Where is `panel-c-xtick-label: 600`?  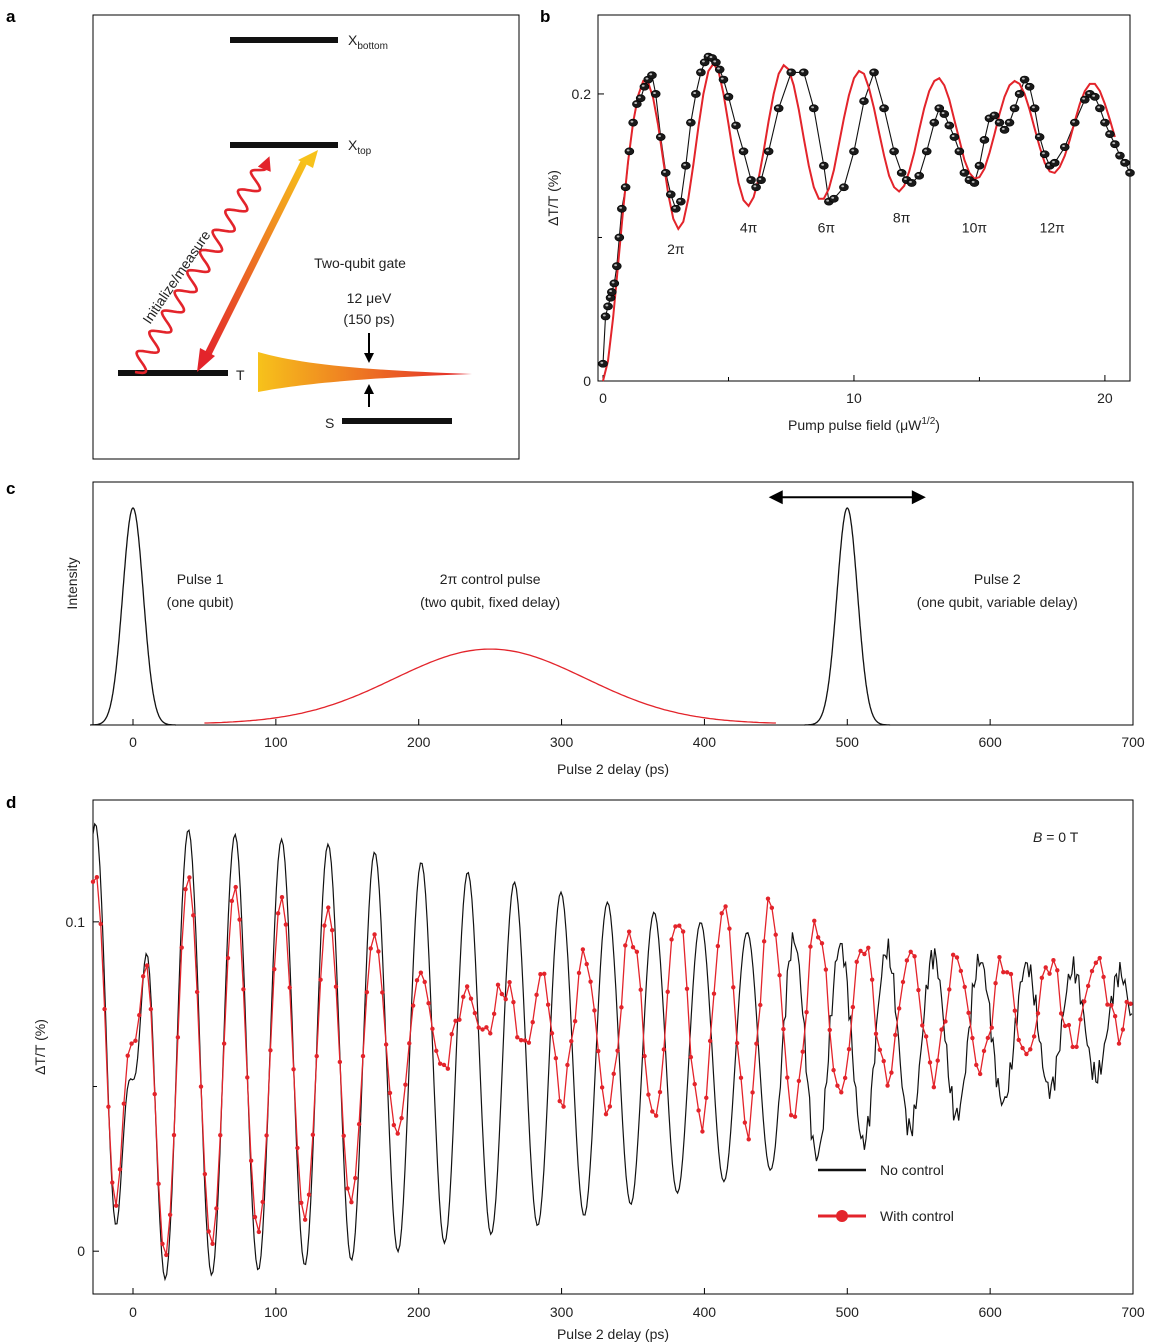 panel-c-xtick-label: 600 is located at coordinates (990, 742).